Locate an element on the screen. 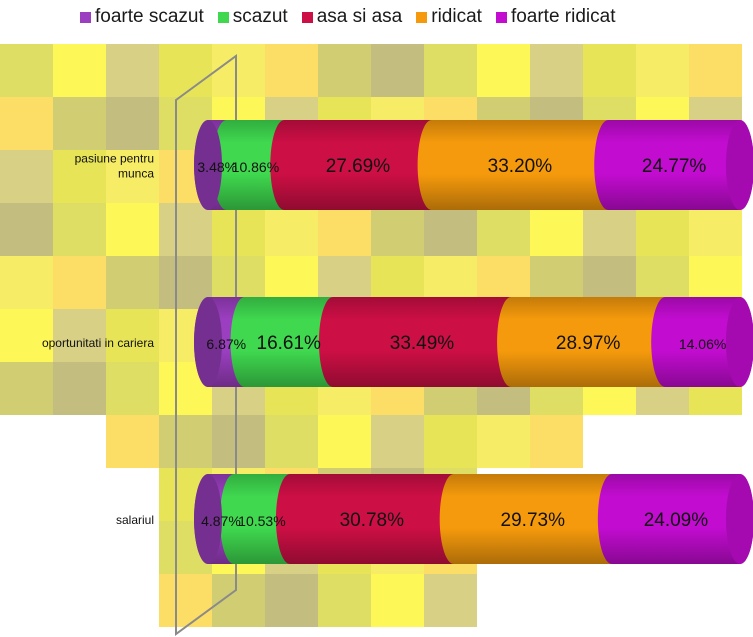 The height and width of the screenshot is (637, 753). category-label: munca is located at coordinates (136, 174).